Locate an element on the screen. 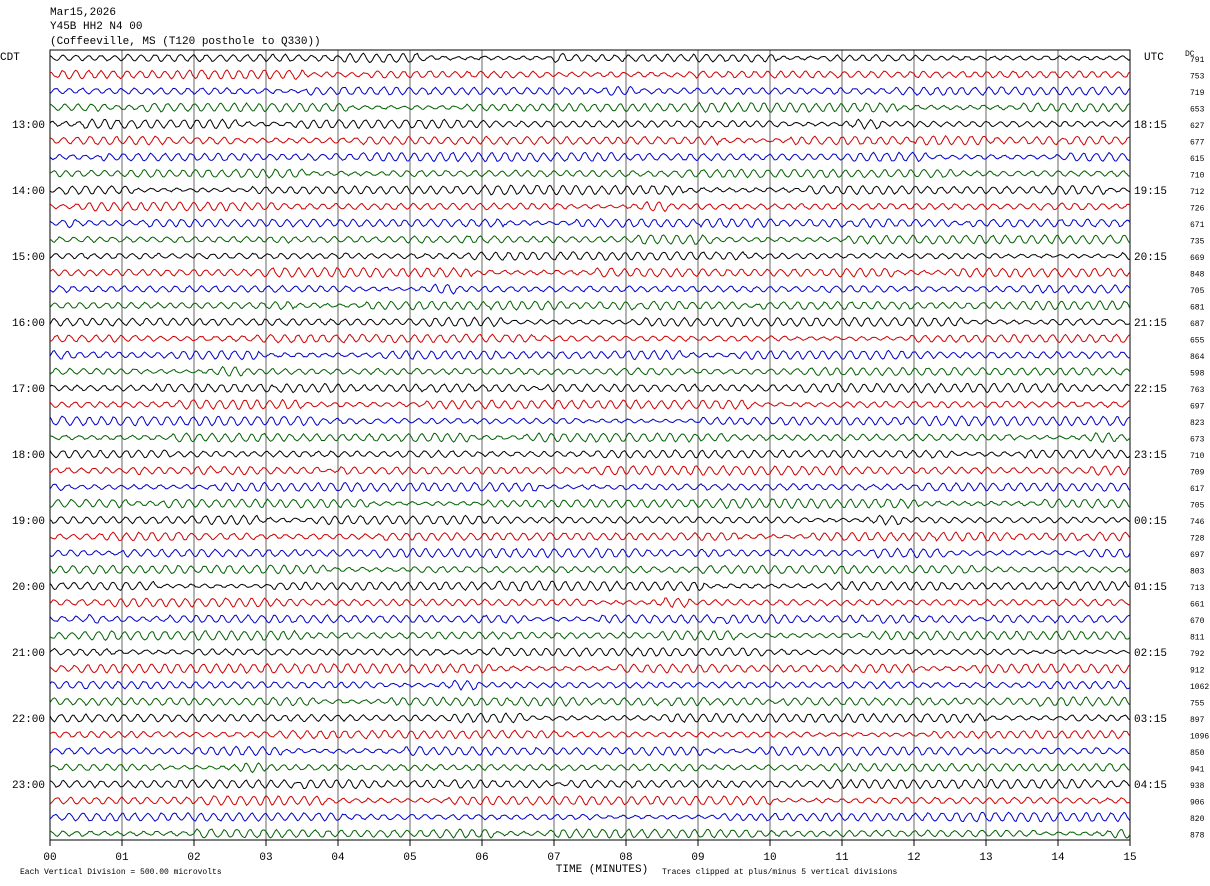 The image size is (1210, 886). date: Mar15,2026 is located at coordinates (83, 13).